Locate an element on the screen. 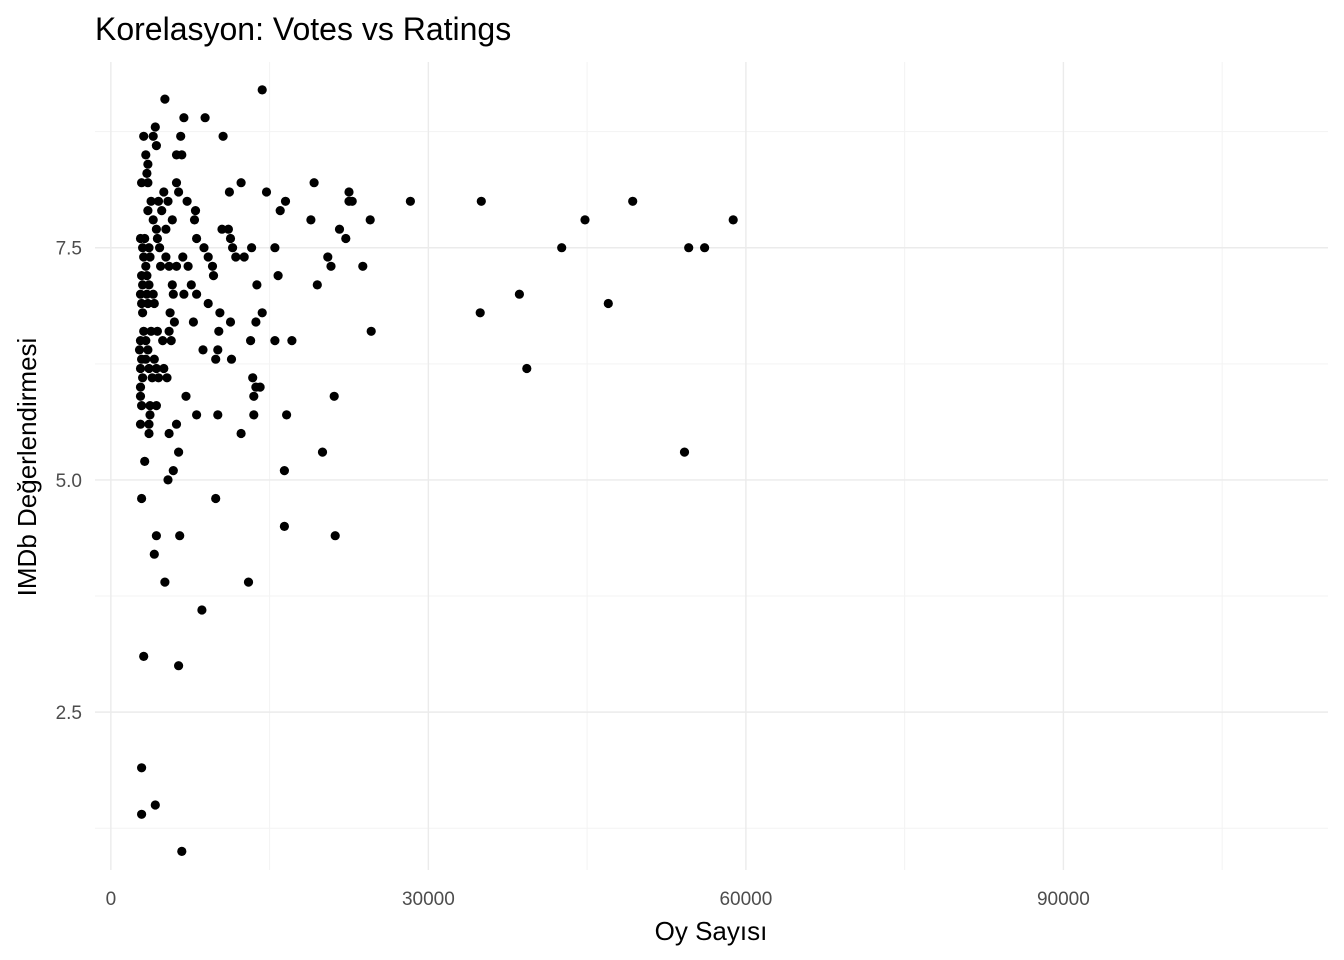 This screenshot has height=960, width=1344. chart-title: Korelasyon: Votes vs Ratings is located at coordinates (303, 29).